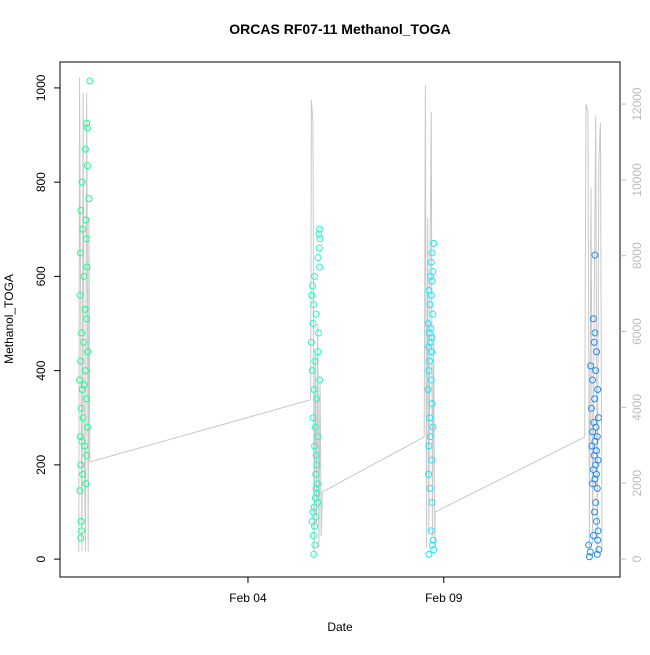  I want to click on y-tick-label: 200, so click(41, 465).